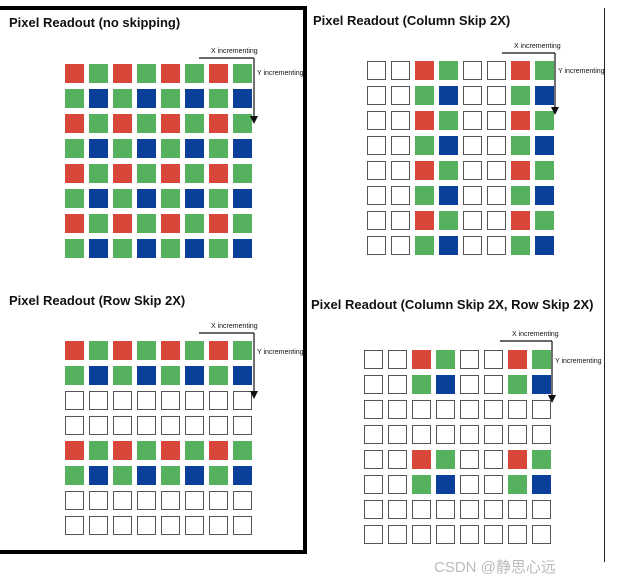 The width and height of the screenshot is (623, 582). What do you see at coordinates (158, 438) in the screenshot?
I see `pixel-grid-row-skip` at bounding box center [158, 438].